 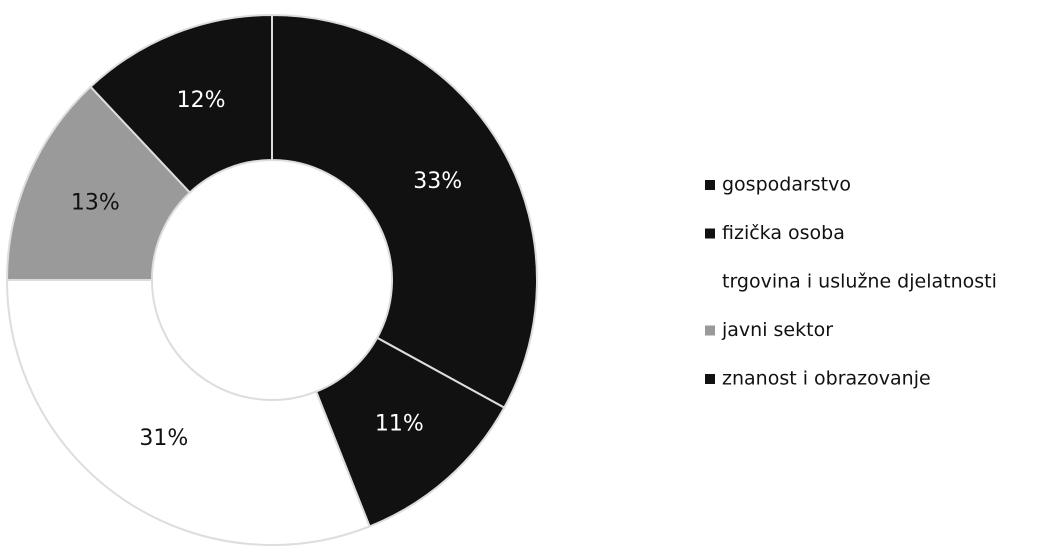 What do you see at coordinates (826, 379) in the screenshot?
I see `legend-label: znanost i obrazovanje` at bounding box center [826, 379].